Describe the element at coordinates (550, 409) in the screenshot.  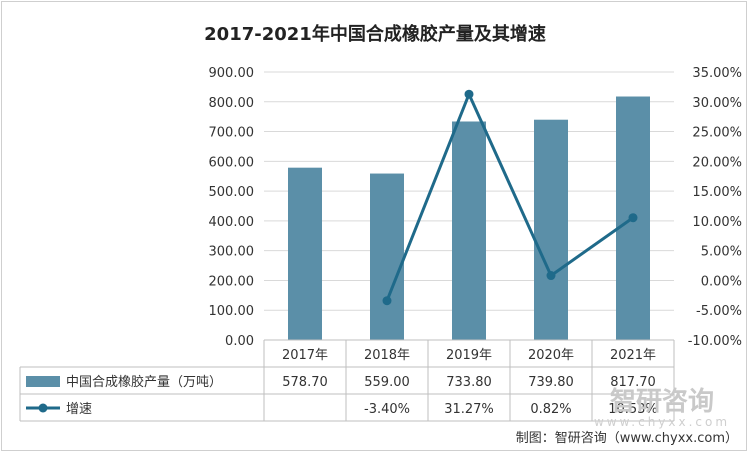
I see `growth-value-label: 0.82%` at that location.